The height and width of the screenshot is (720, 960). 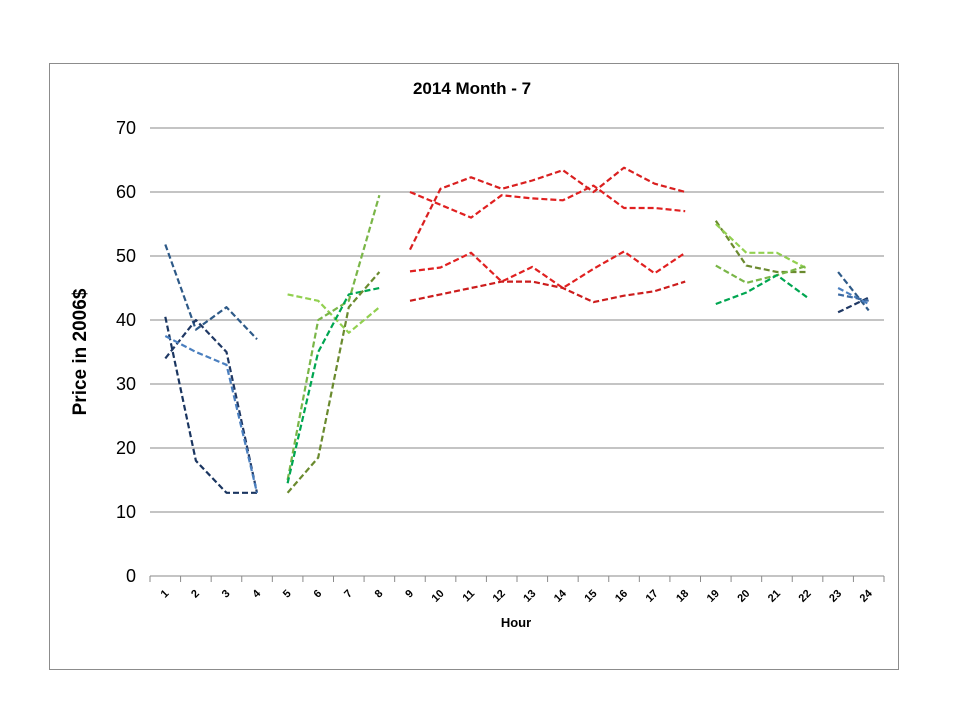 I want to click on x-tick-label: 6, so click(x=318, y=594).